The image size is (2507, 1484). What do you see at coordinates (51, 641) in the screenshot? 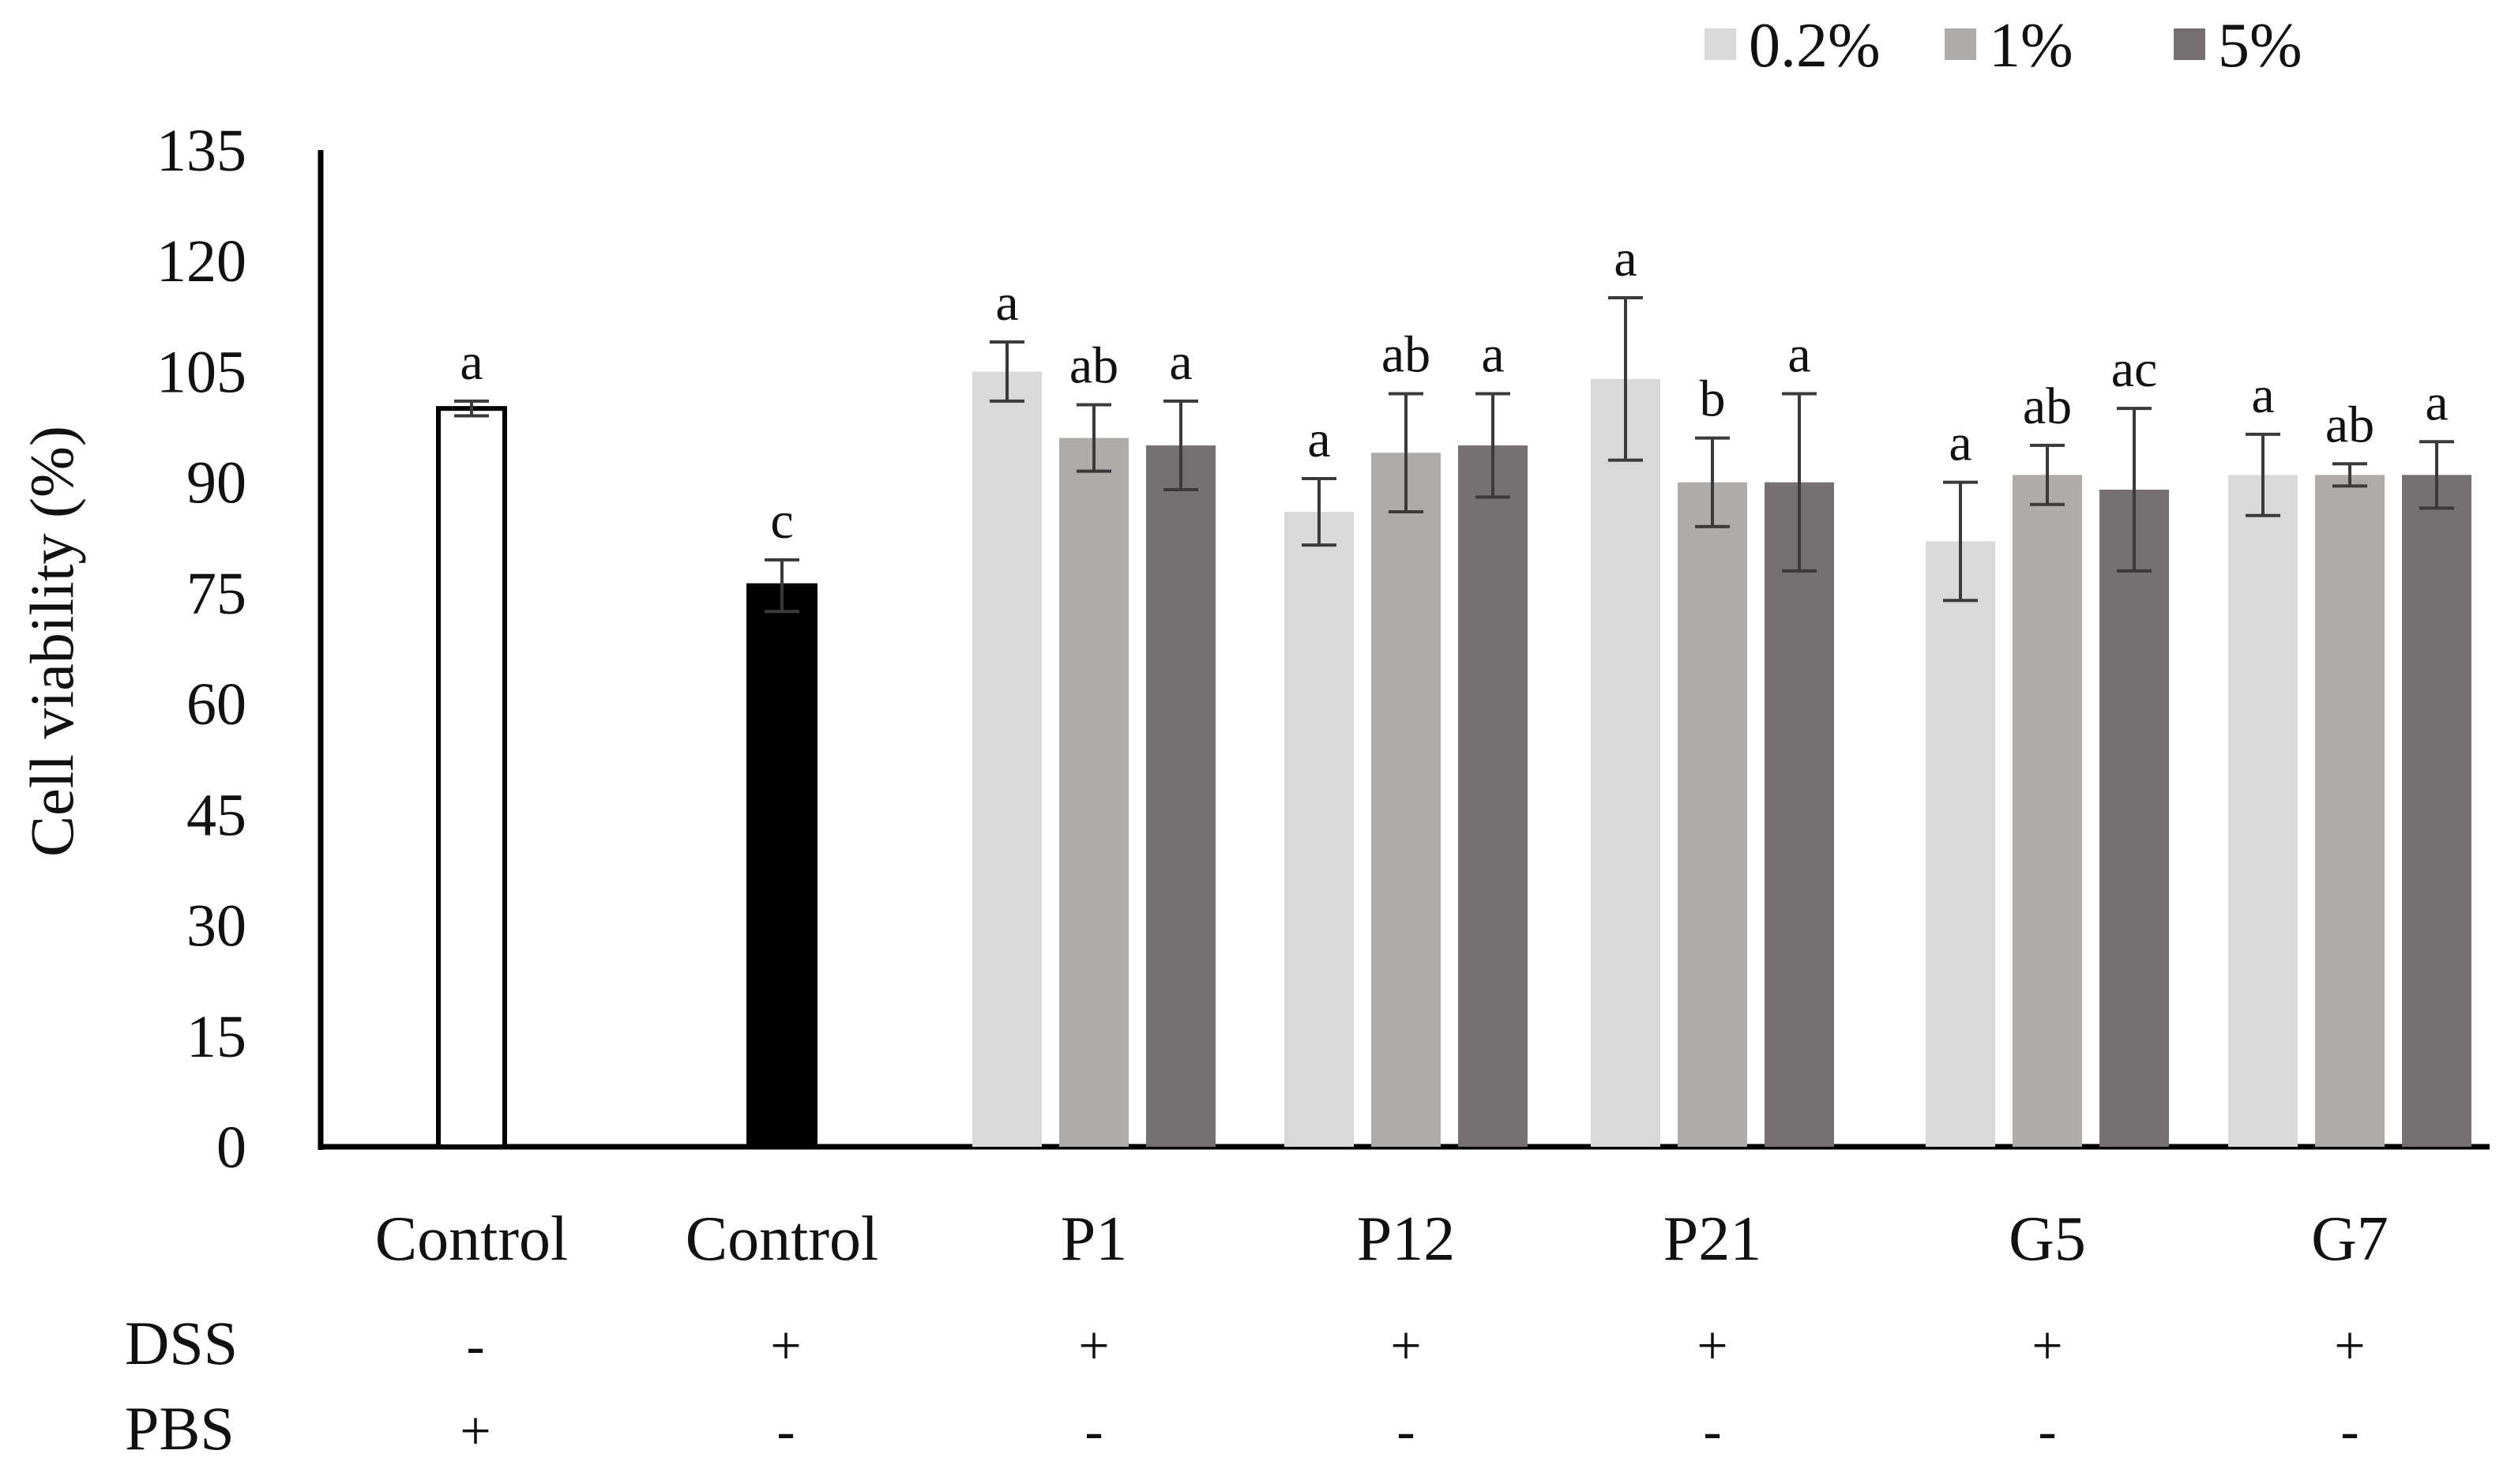
I see `y-axis-label: Cell viability (%)` at bounding box center [51, 641].